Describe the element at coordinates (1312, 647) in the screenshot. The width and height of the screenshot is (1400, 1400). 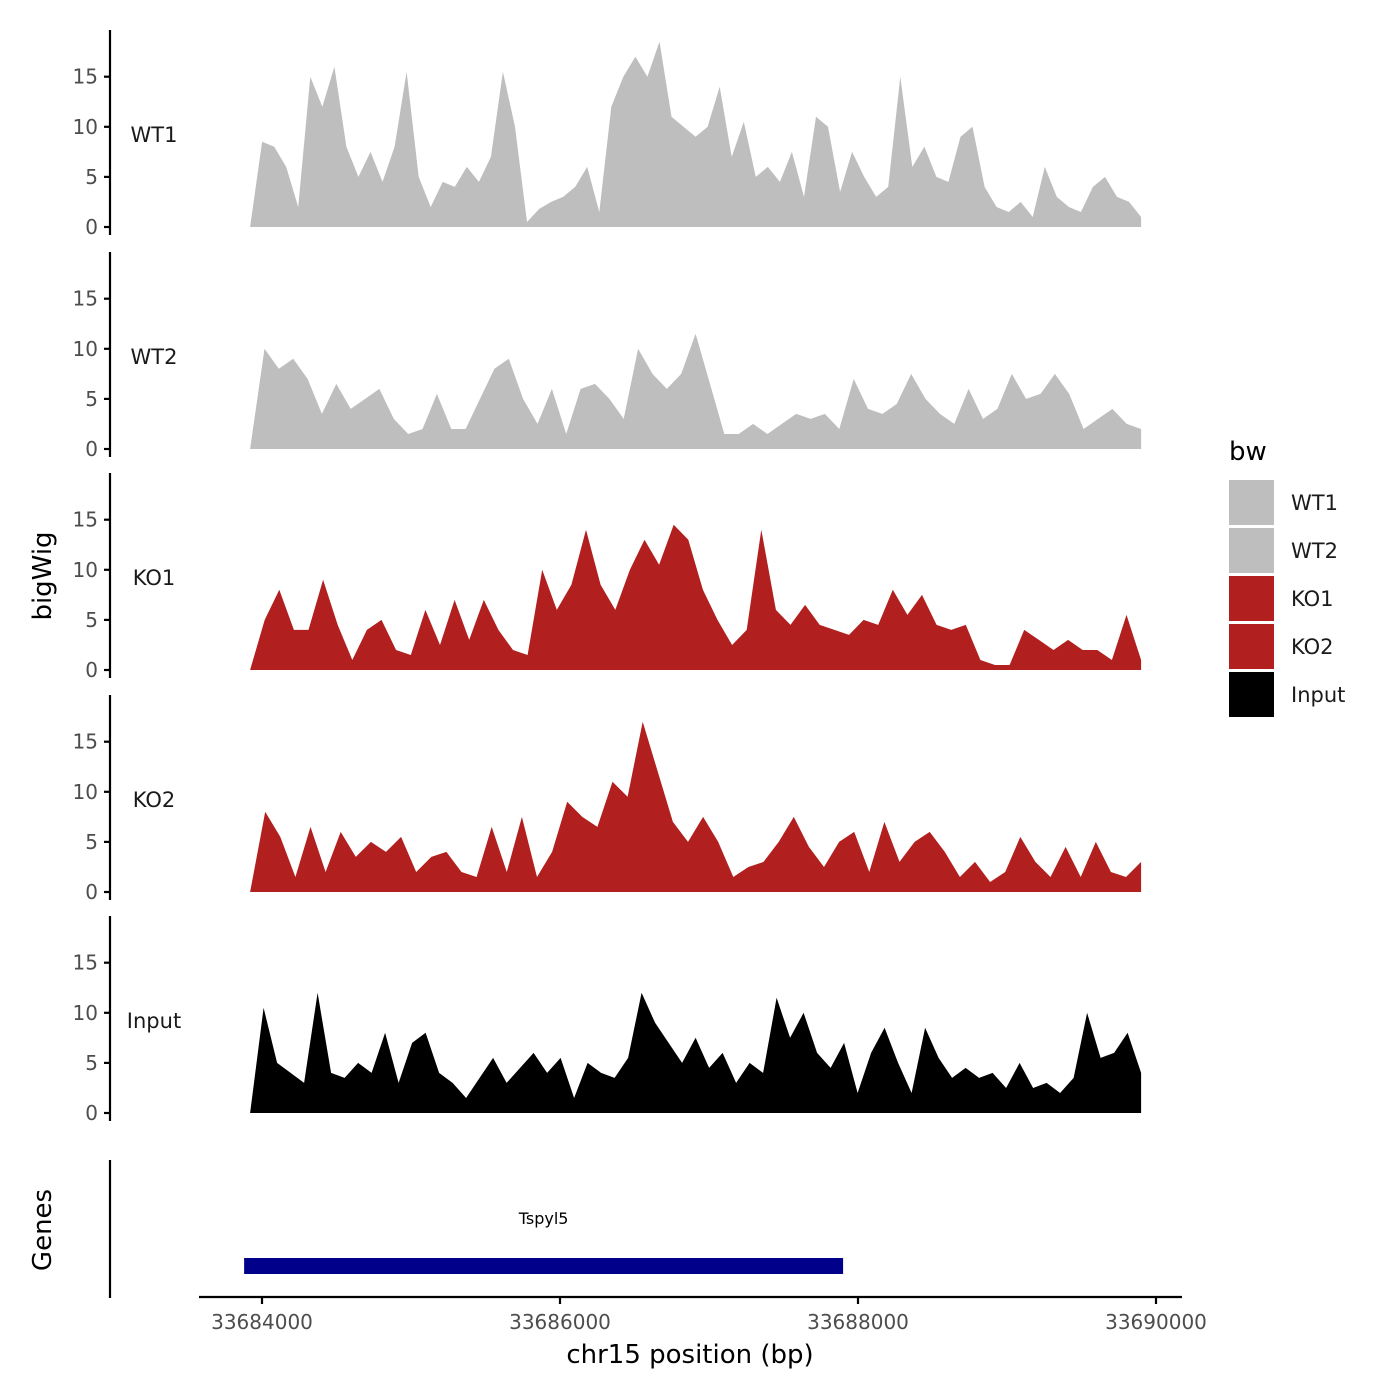
I see `legend-label-ko2: KO2` at that location.